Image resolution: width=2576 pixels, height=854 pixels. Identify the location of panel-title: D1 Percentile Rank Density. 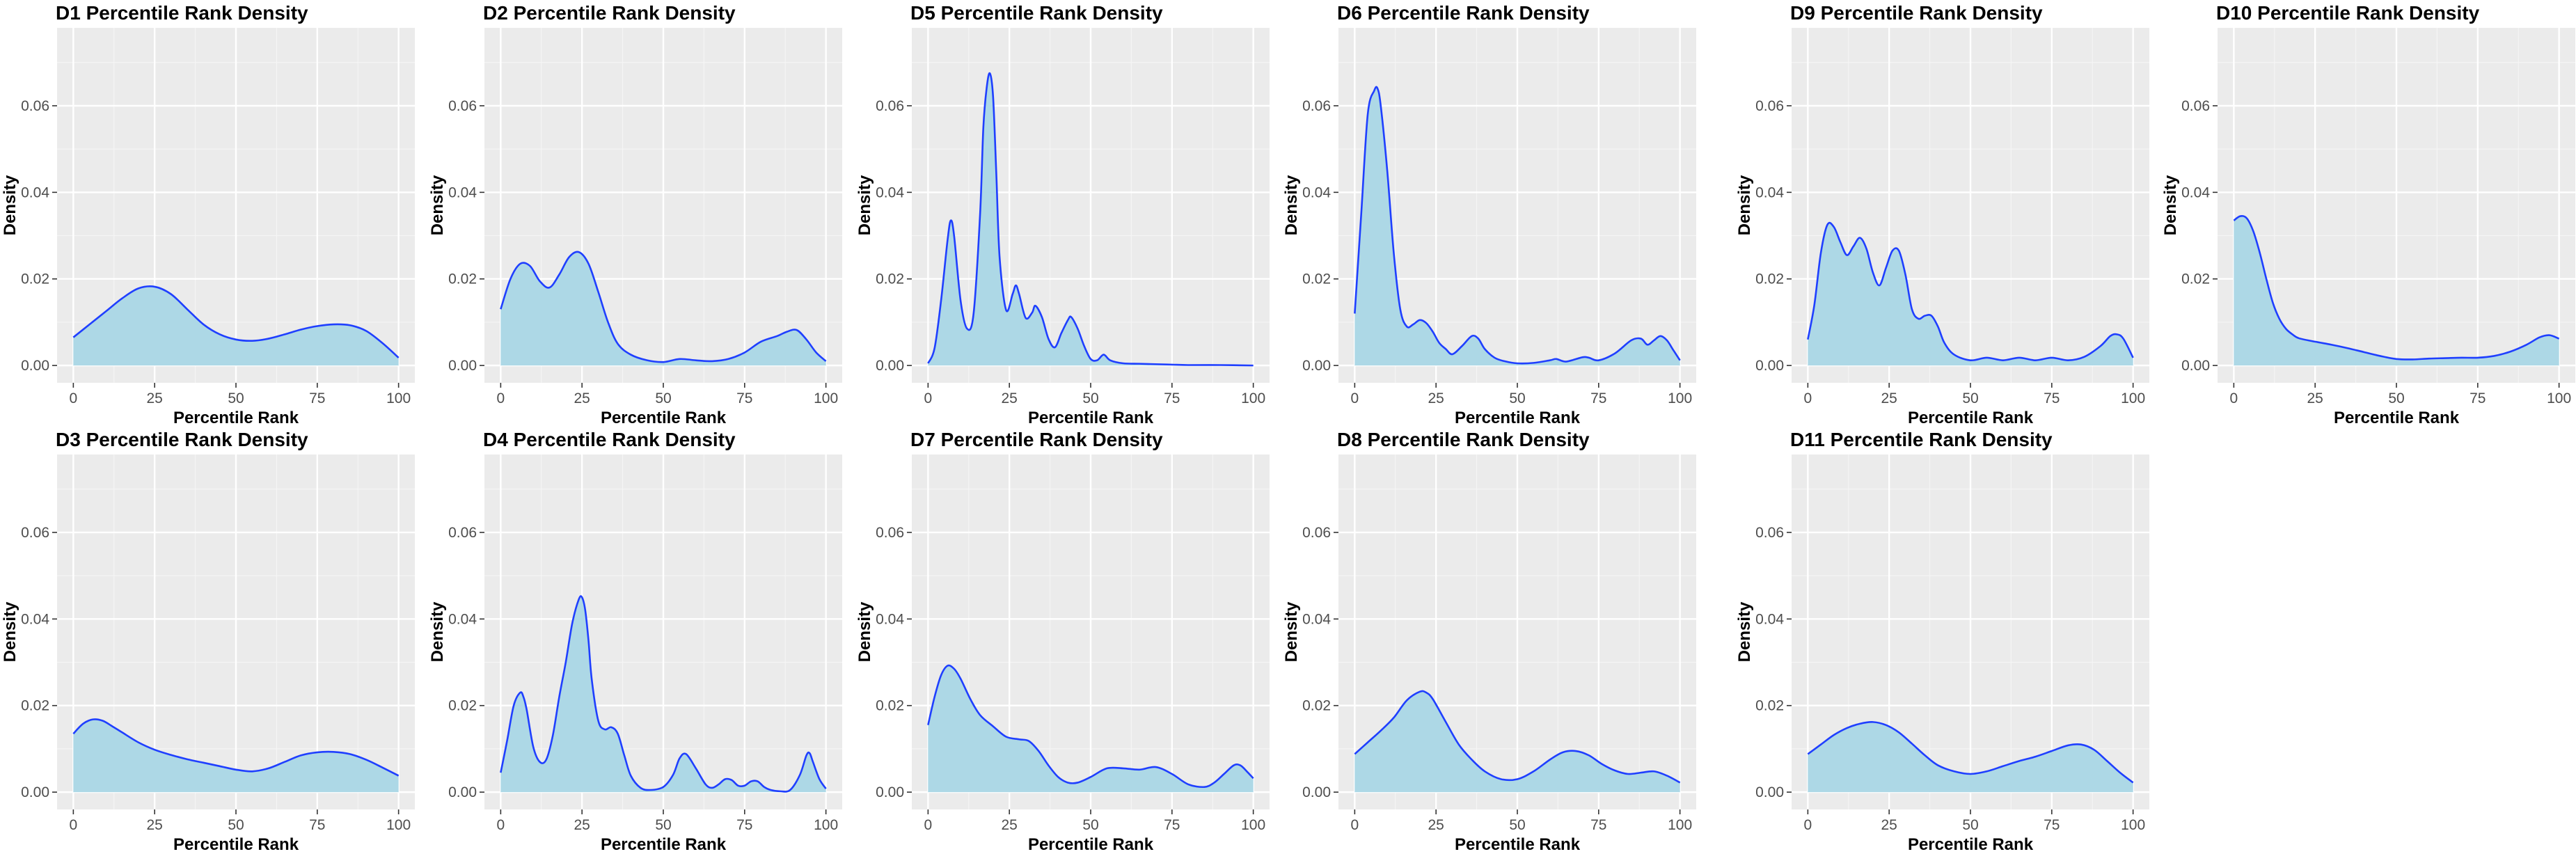
(182, 13).